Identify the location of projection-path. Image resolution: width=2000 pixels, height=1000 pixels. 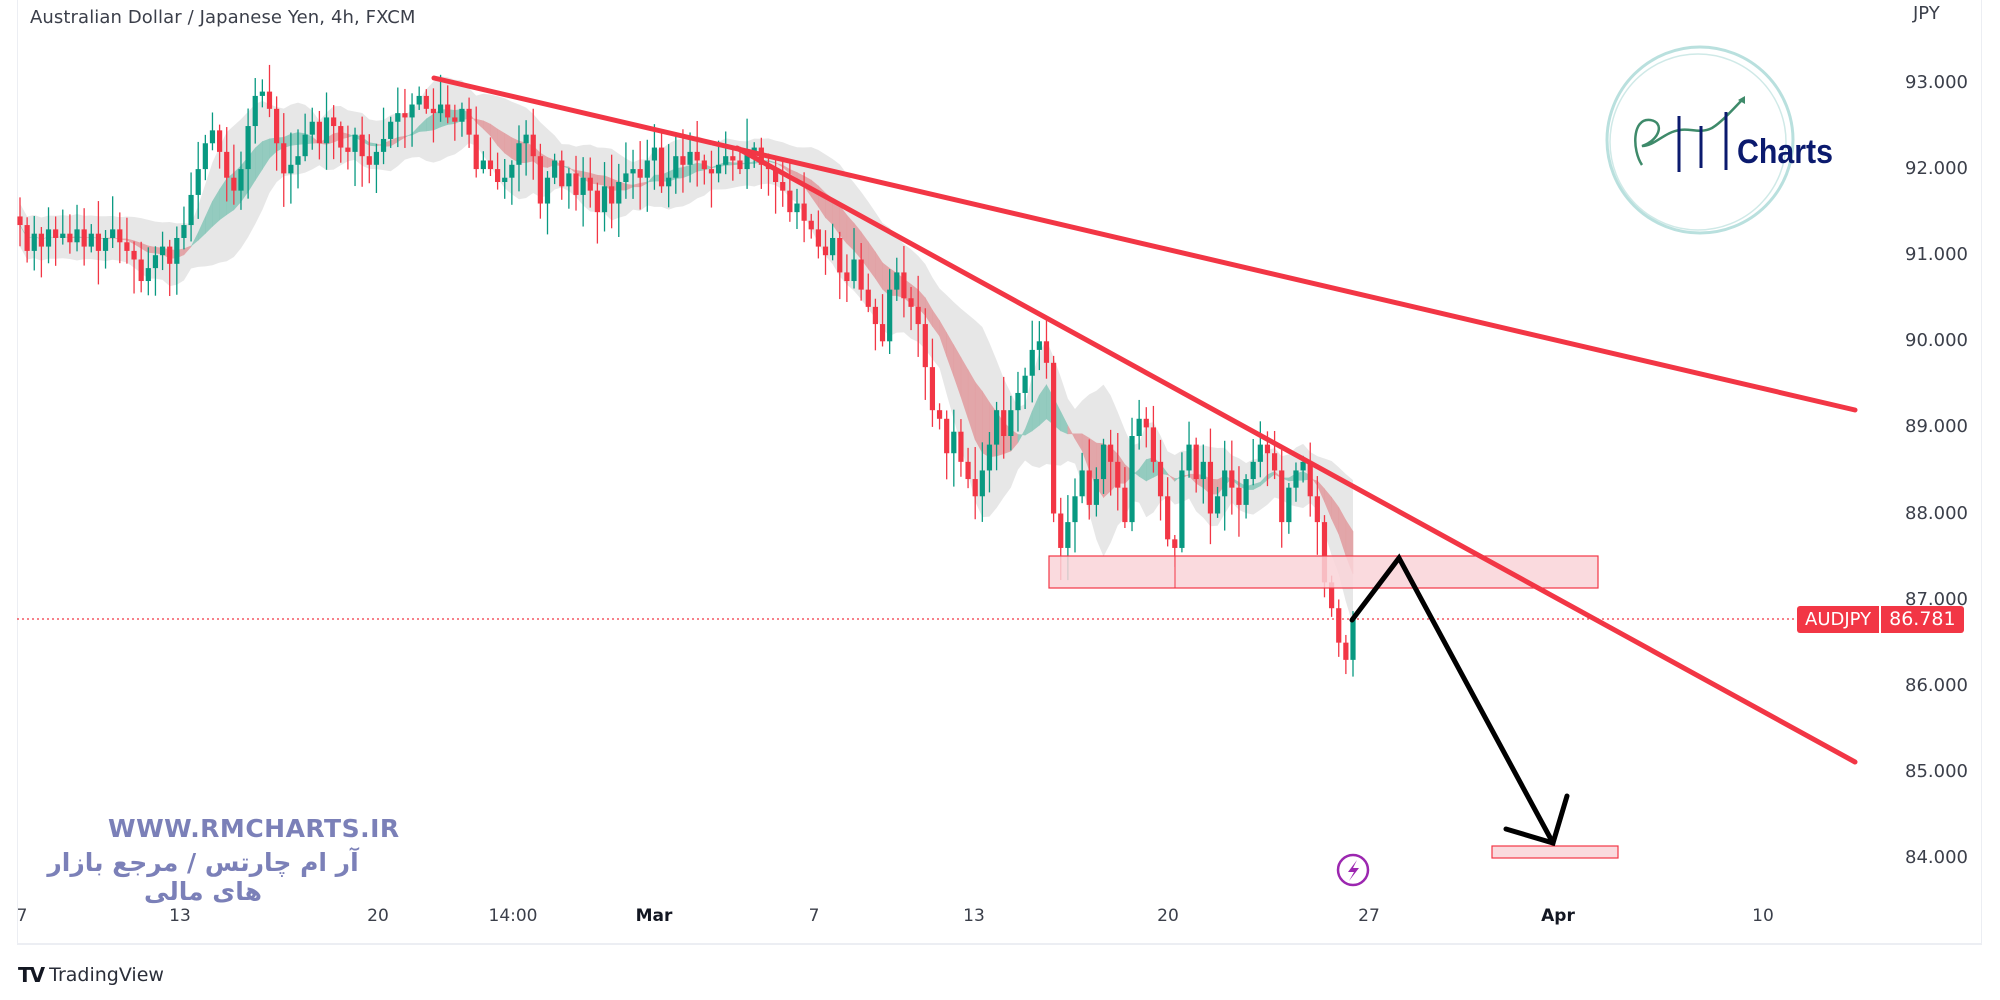
(1452, 699).